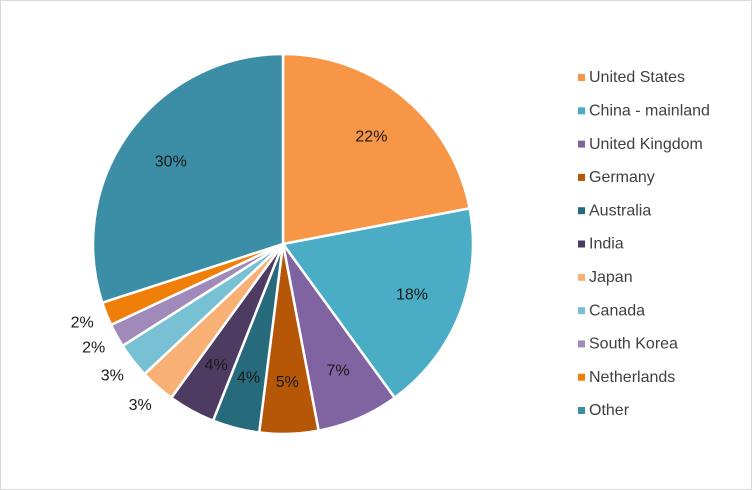 This screenshot has width=752, height=490. What do you see at coordinates (248, 378) in the screenshot?
I see `data-label-australia: 4%` at bounding box center [248, 378].